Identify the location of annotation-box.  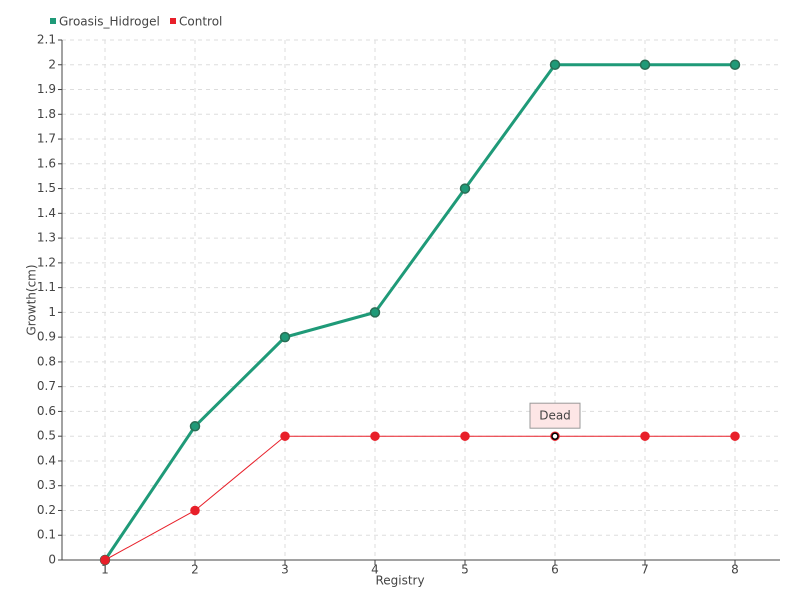
(555, 415).